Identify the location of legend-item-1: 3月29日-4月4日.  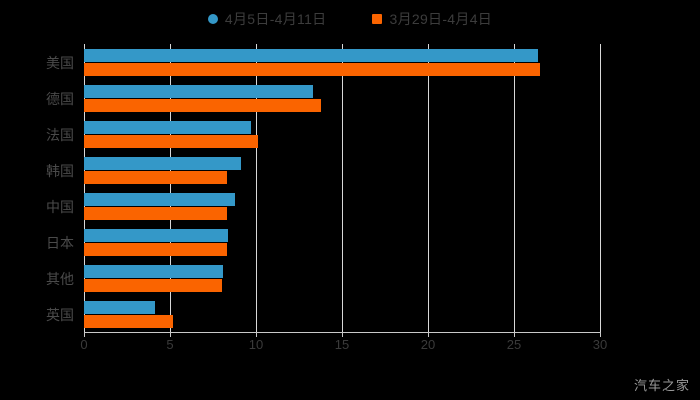
(432, 19).